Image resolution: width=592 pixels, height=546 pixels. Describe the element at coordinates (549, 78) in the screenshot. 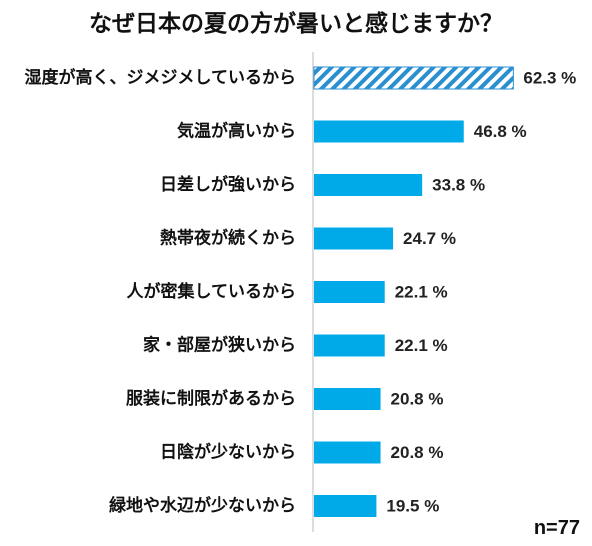

I see `value-label: 62.3 %` at that location.